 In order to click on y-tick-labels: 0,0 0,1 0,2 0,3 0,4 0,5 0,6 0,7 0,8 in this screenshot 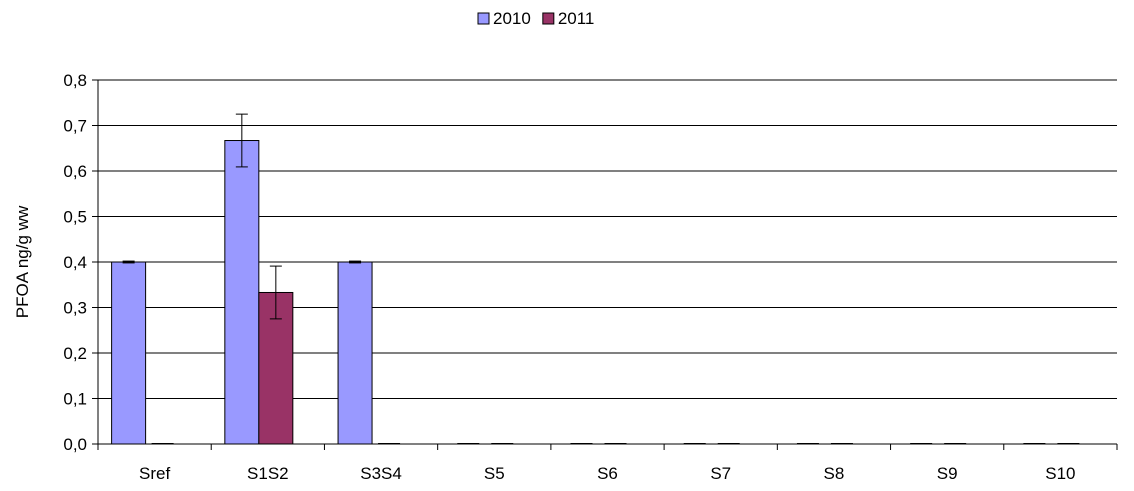, I will do `click(75, 262)`.